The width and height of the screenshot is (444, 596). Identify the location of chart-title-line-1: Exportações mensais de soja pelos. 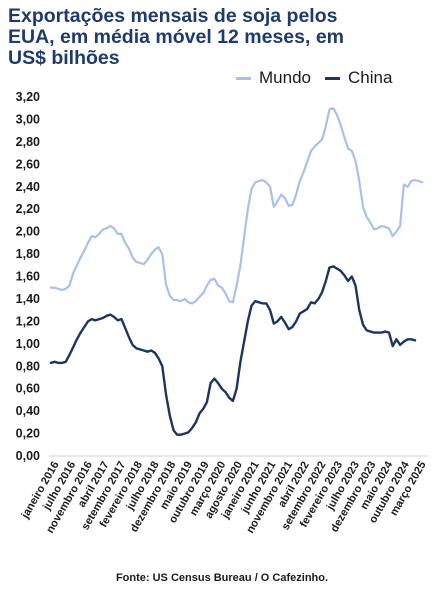
(173, 16).